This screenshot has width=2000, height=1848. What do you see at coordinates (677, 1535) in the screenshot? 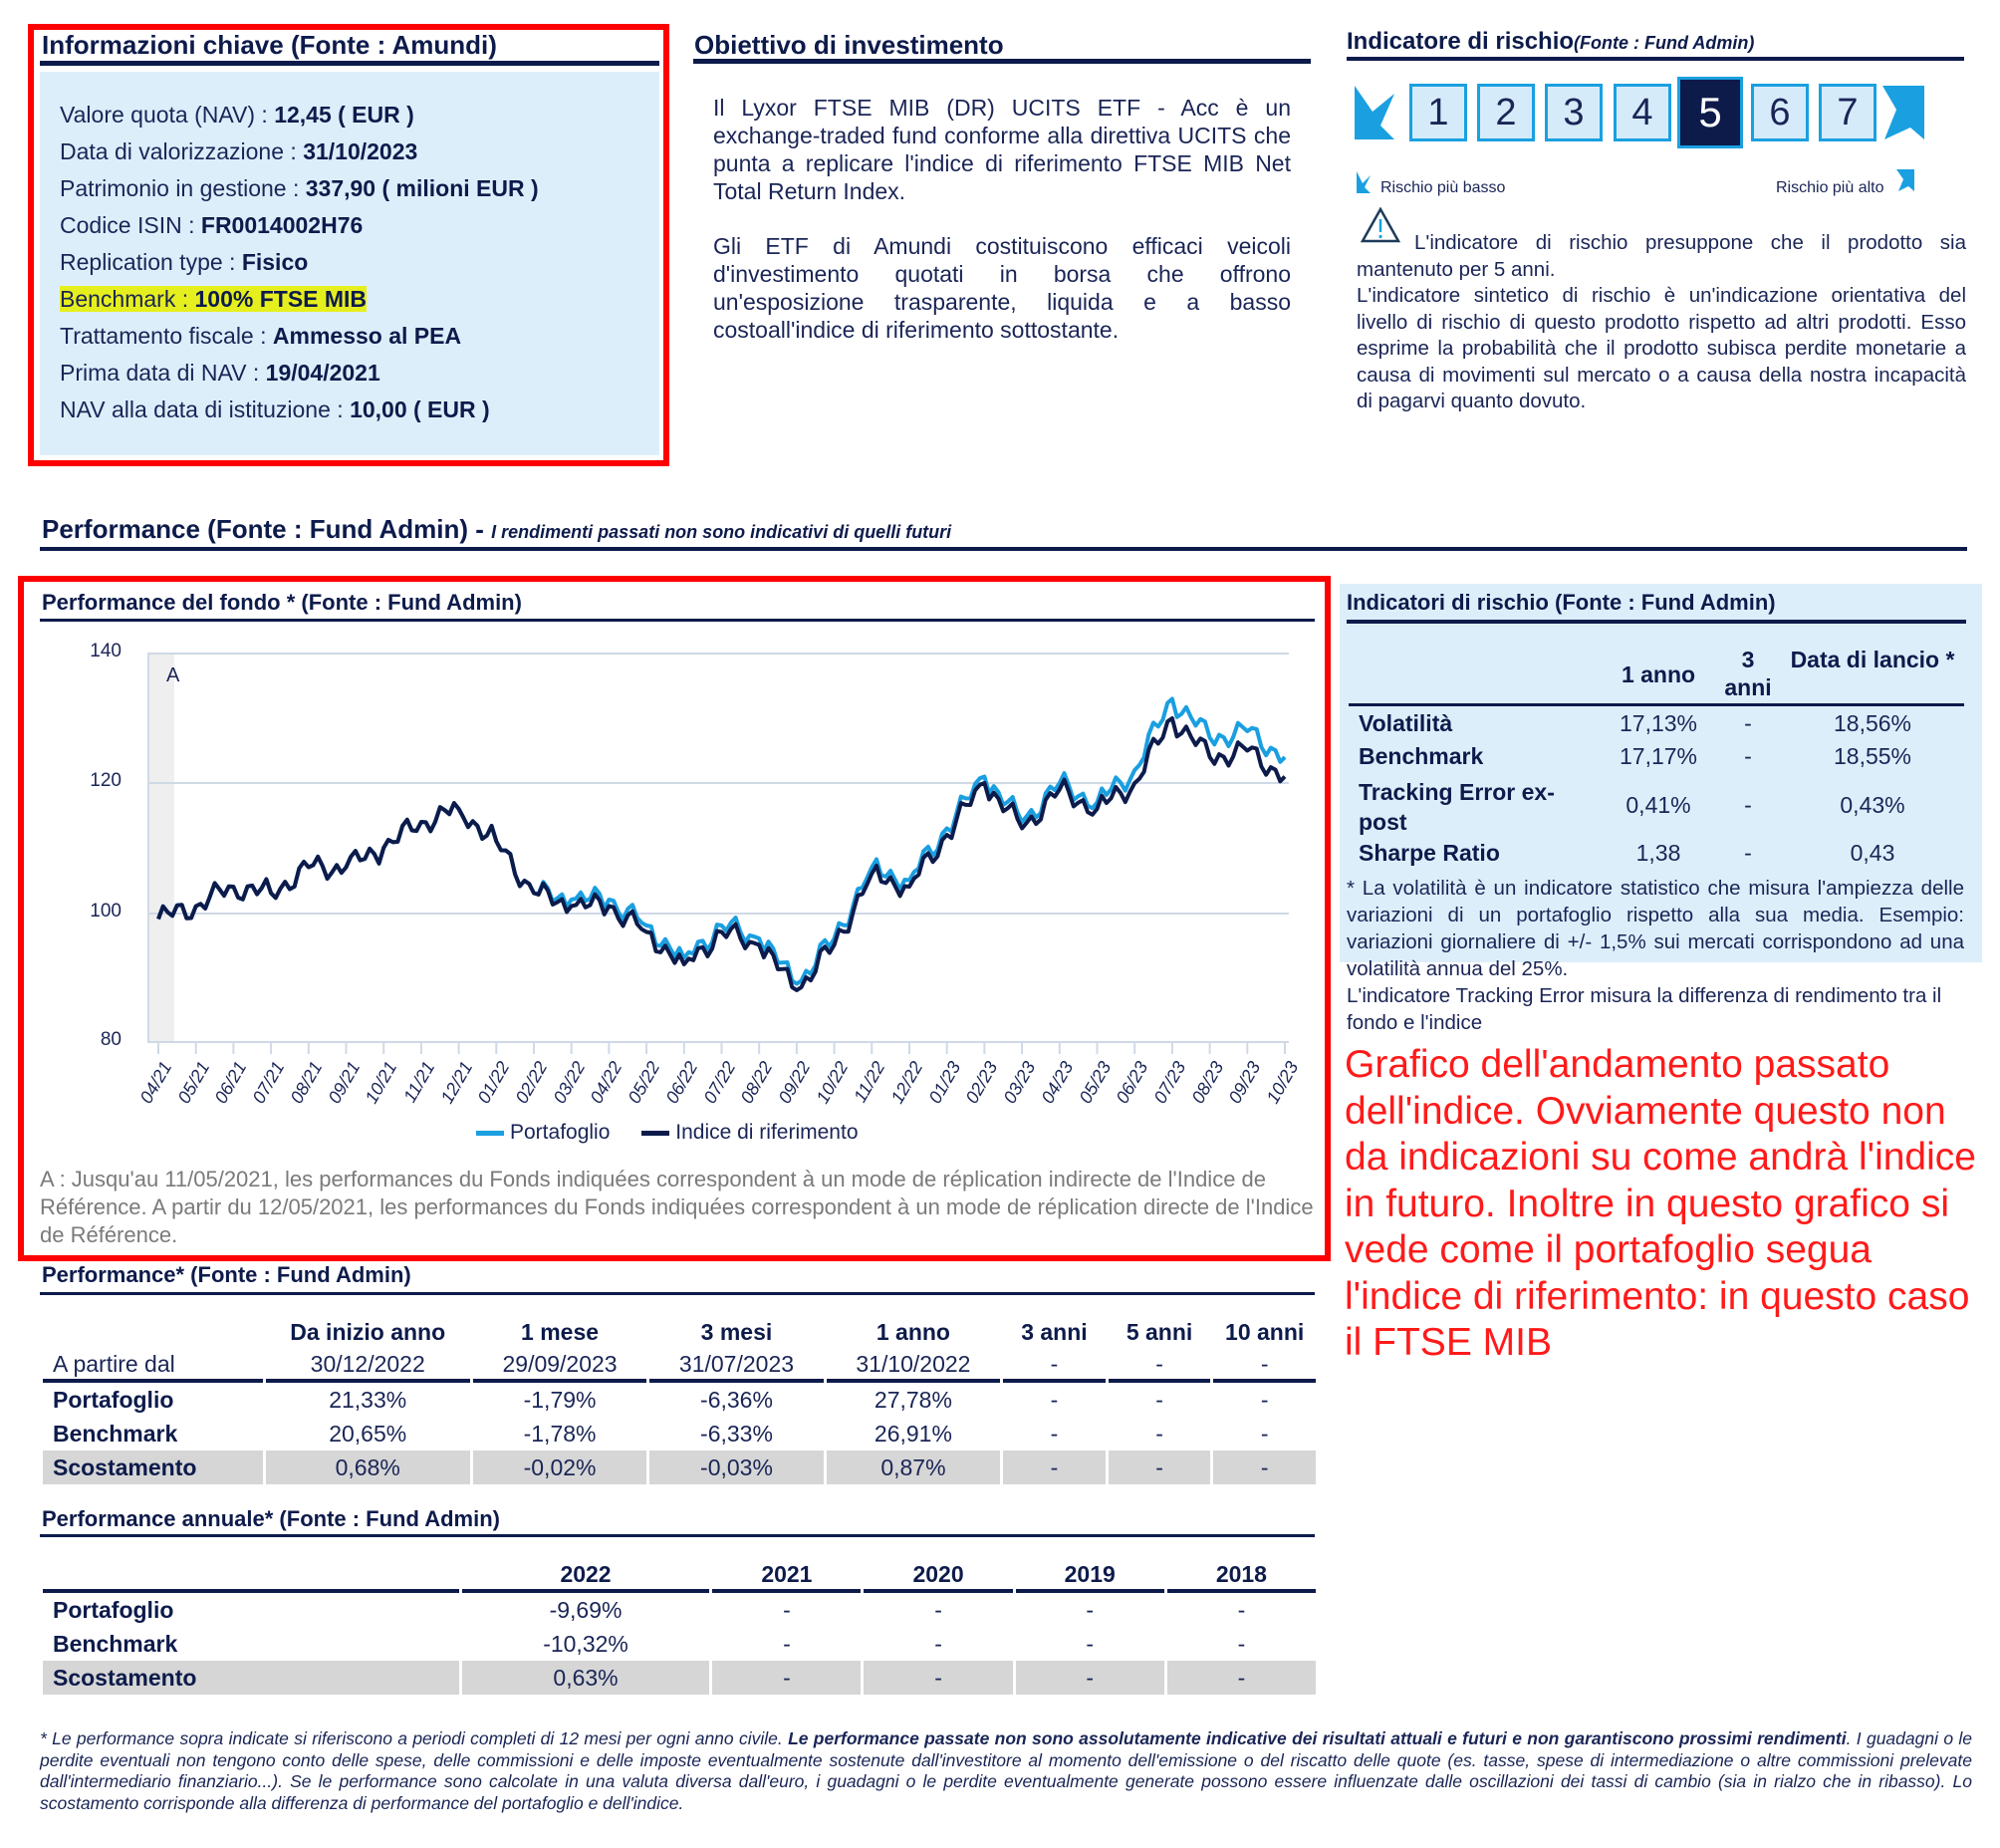
I see `annual-table-rule` at bounding box center [677, 1535].